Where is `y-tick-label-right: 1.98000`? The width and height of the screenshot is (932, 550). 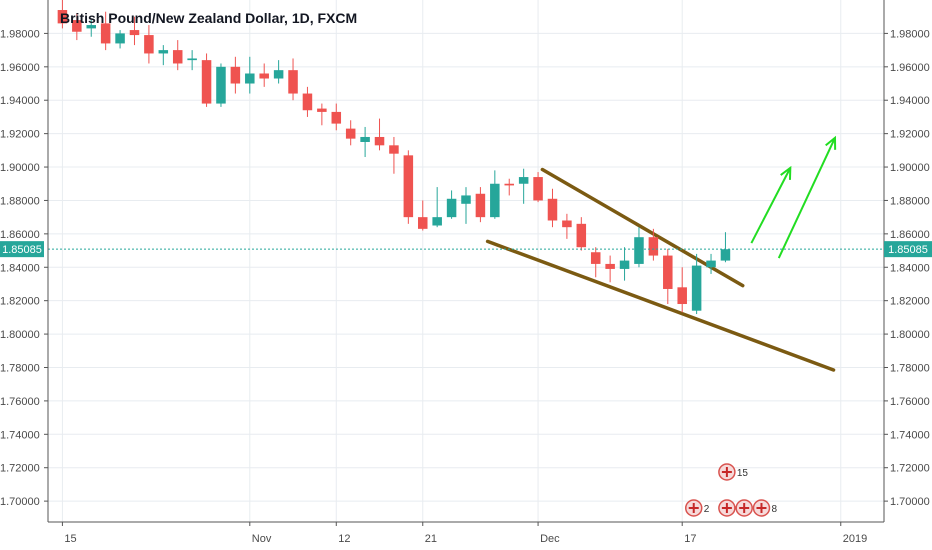 y-tick-label-right: 1.98000 is located at coordinates (910, 34).